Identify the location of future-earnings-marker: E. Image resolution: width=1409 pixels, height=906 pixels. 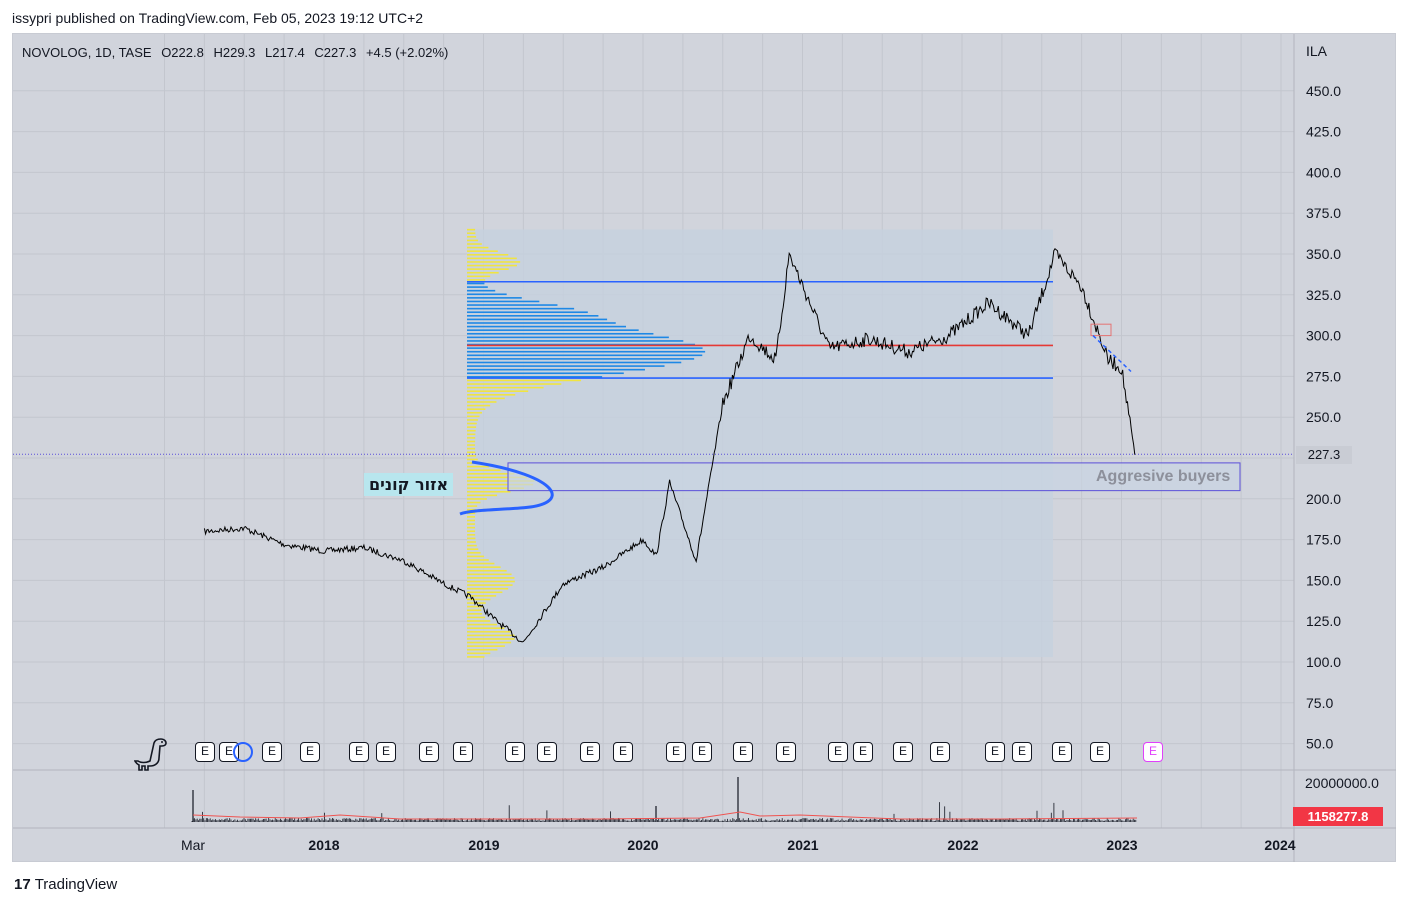
(1153, 752).